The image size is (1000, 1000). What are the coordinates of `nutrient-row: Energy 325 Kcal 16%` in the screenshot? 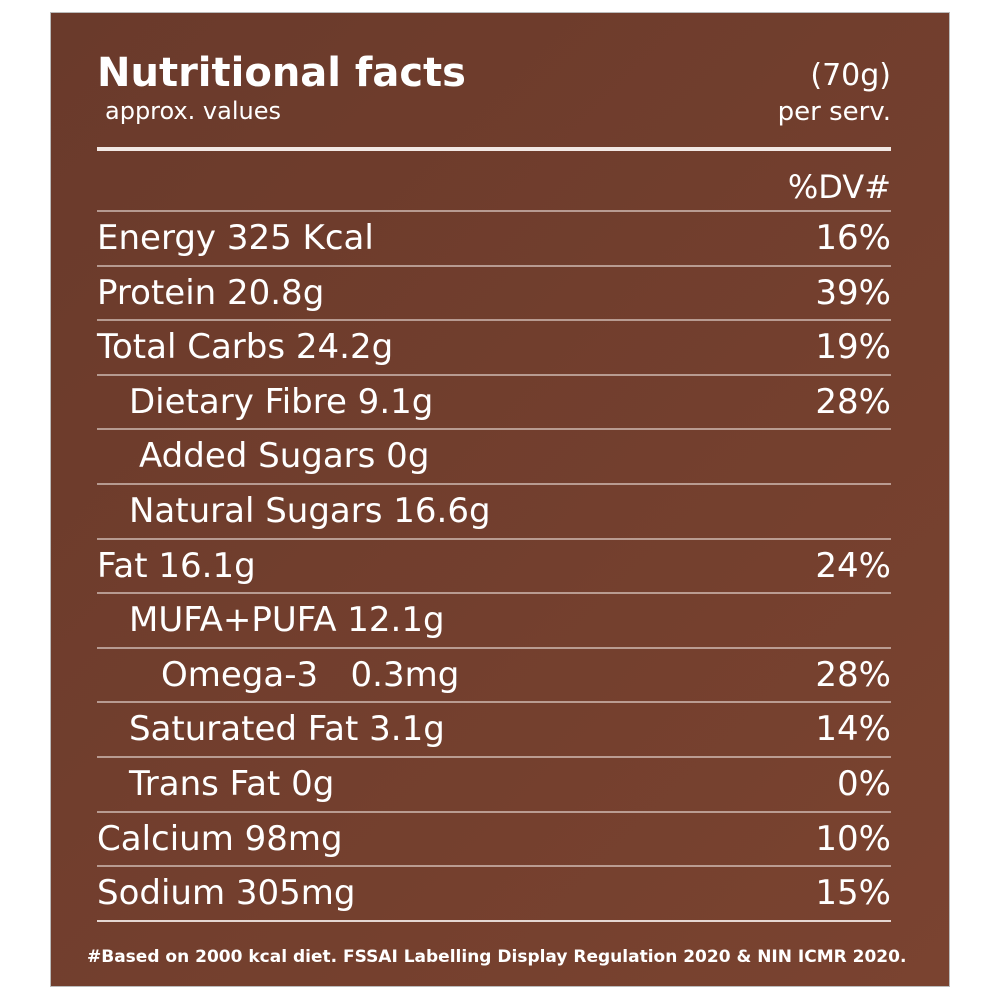 It's located at (500, 237).